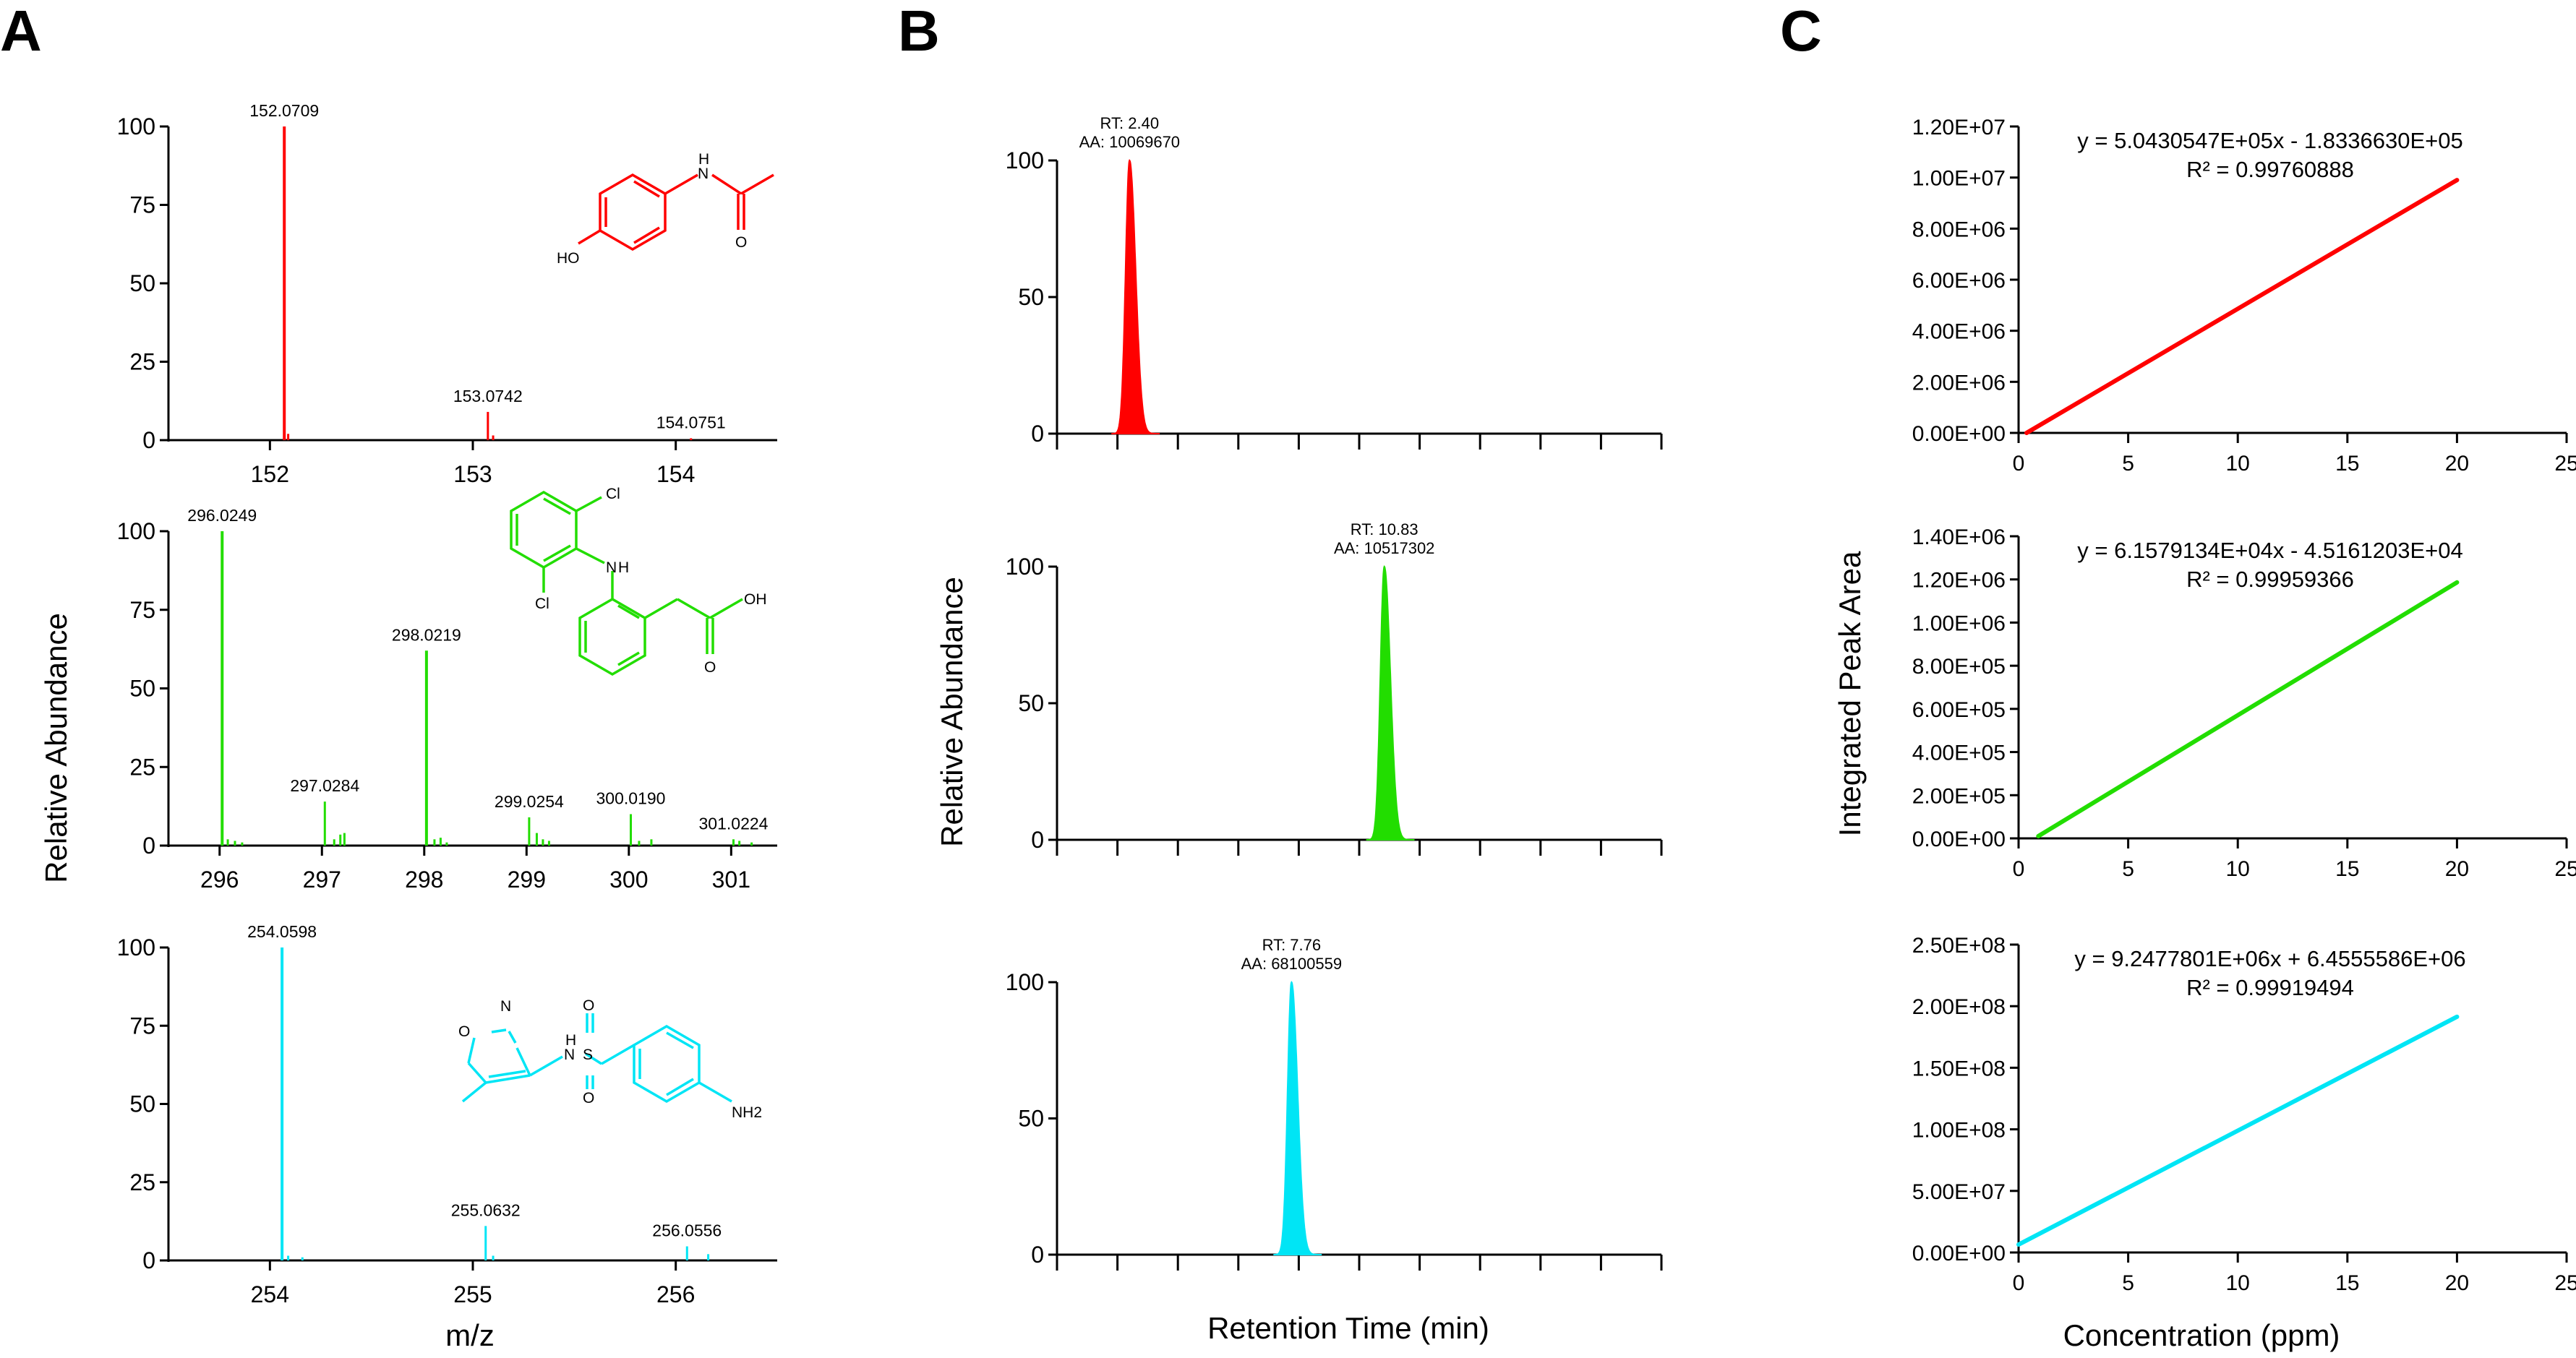 The image size is (2576, 1358). What do you see at coordinates (638, 581) in the screenshot?
I see `structure-diclofenac: Cl N H Cl OH O` at bounding box center [638, 581].